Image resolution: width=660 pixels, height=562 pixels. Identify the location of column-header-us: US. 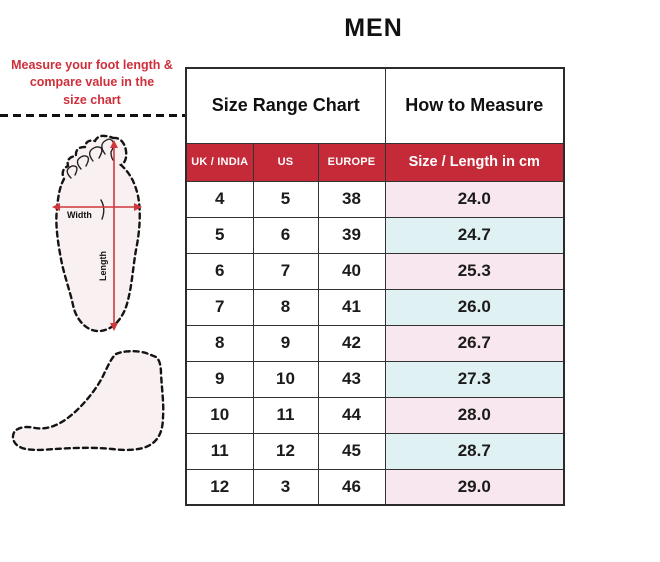
(285, 162).